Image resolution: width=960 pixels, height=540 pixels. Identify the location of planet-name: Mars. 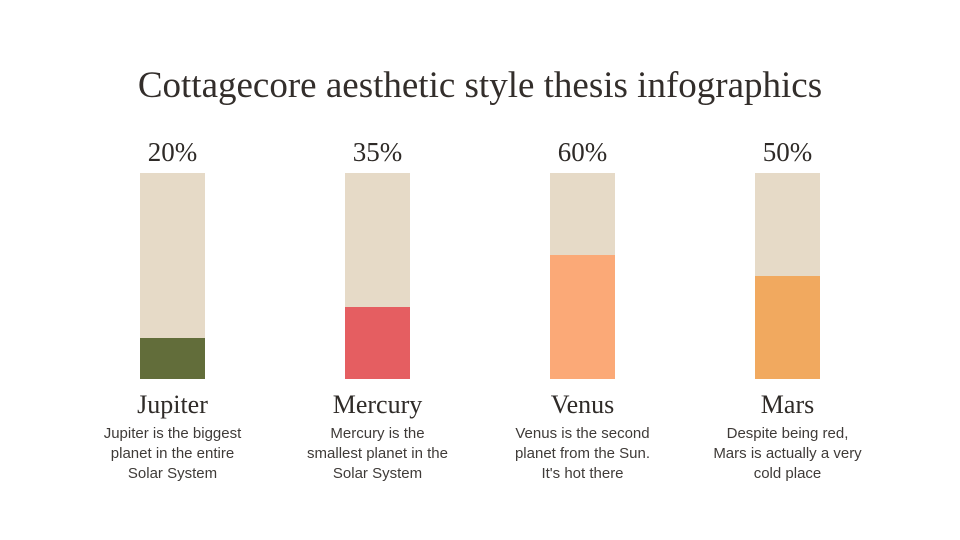
(787, 404).